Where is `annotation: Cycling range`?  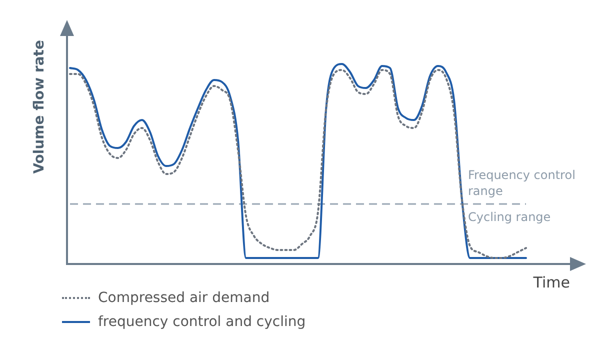 annotation: Cycling range is located at coordinates (509, 217).